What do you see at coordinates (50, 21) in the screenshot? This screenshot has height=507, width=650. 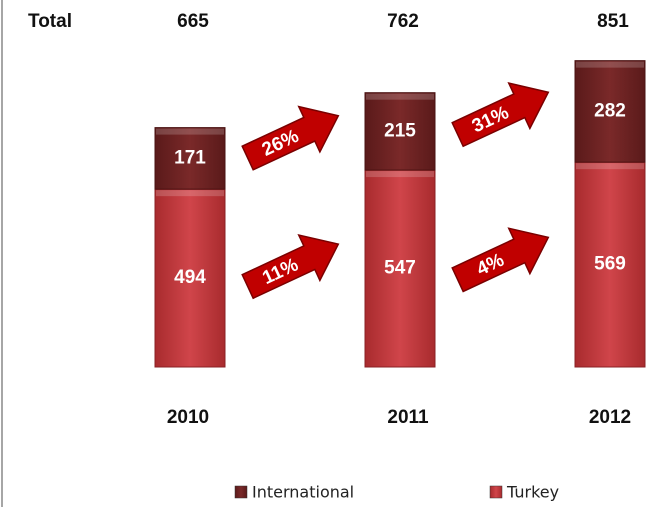 I see `totals-label: Total` at bounding box center [50, 21].